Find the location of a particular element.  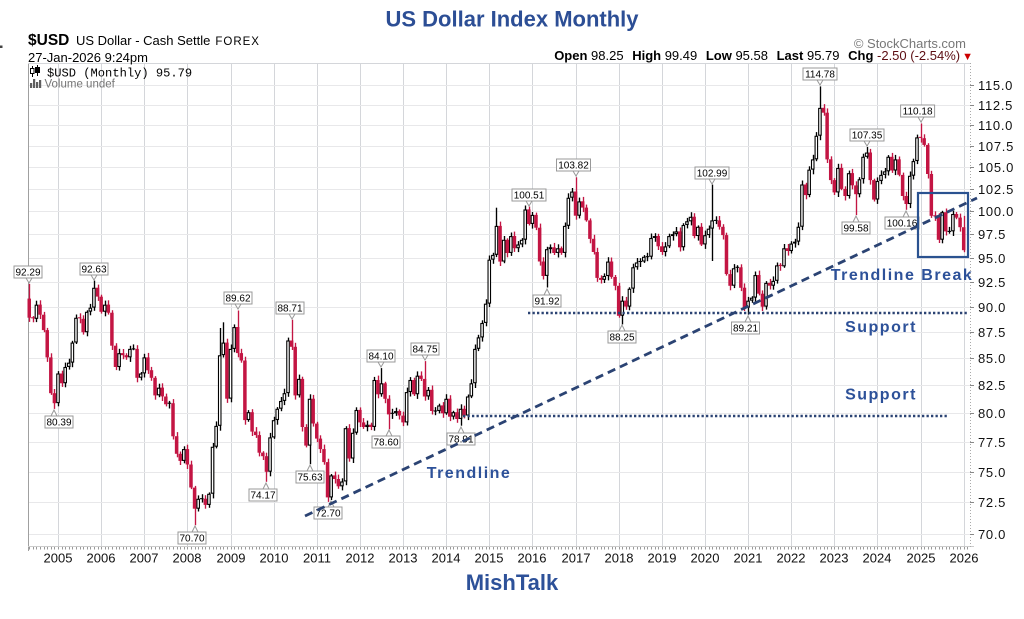

svg-text: 85.0 is located at coordinates (992, 358).